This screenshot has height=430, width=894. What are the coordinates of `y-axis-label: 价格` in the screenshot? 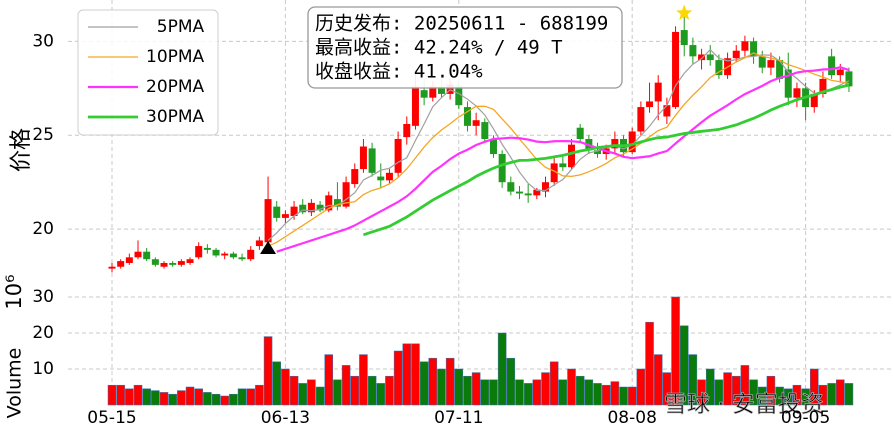 It's located at (21, 150).